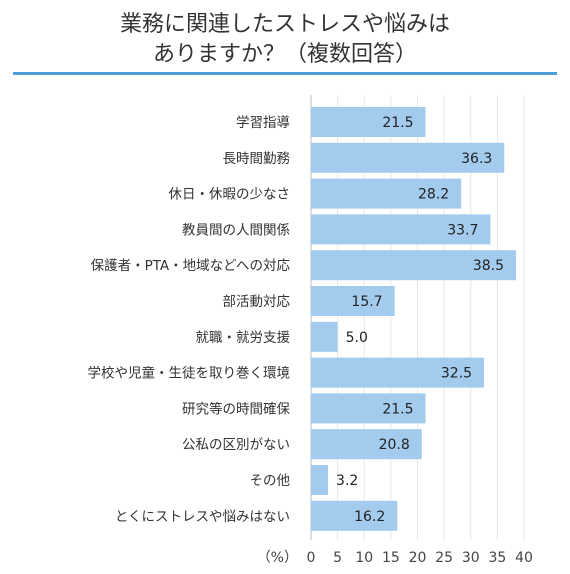  I want to click on value-label: 15.7, so click(366, 302).